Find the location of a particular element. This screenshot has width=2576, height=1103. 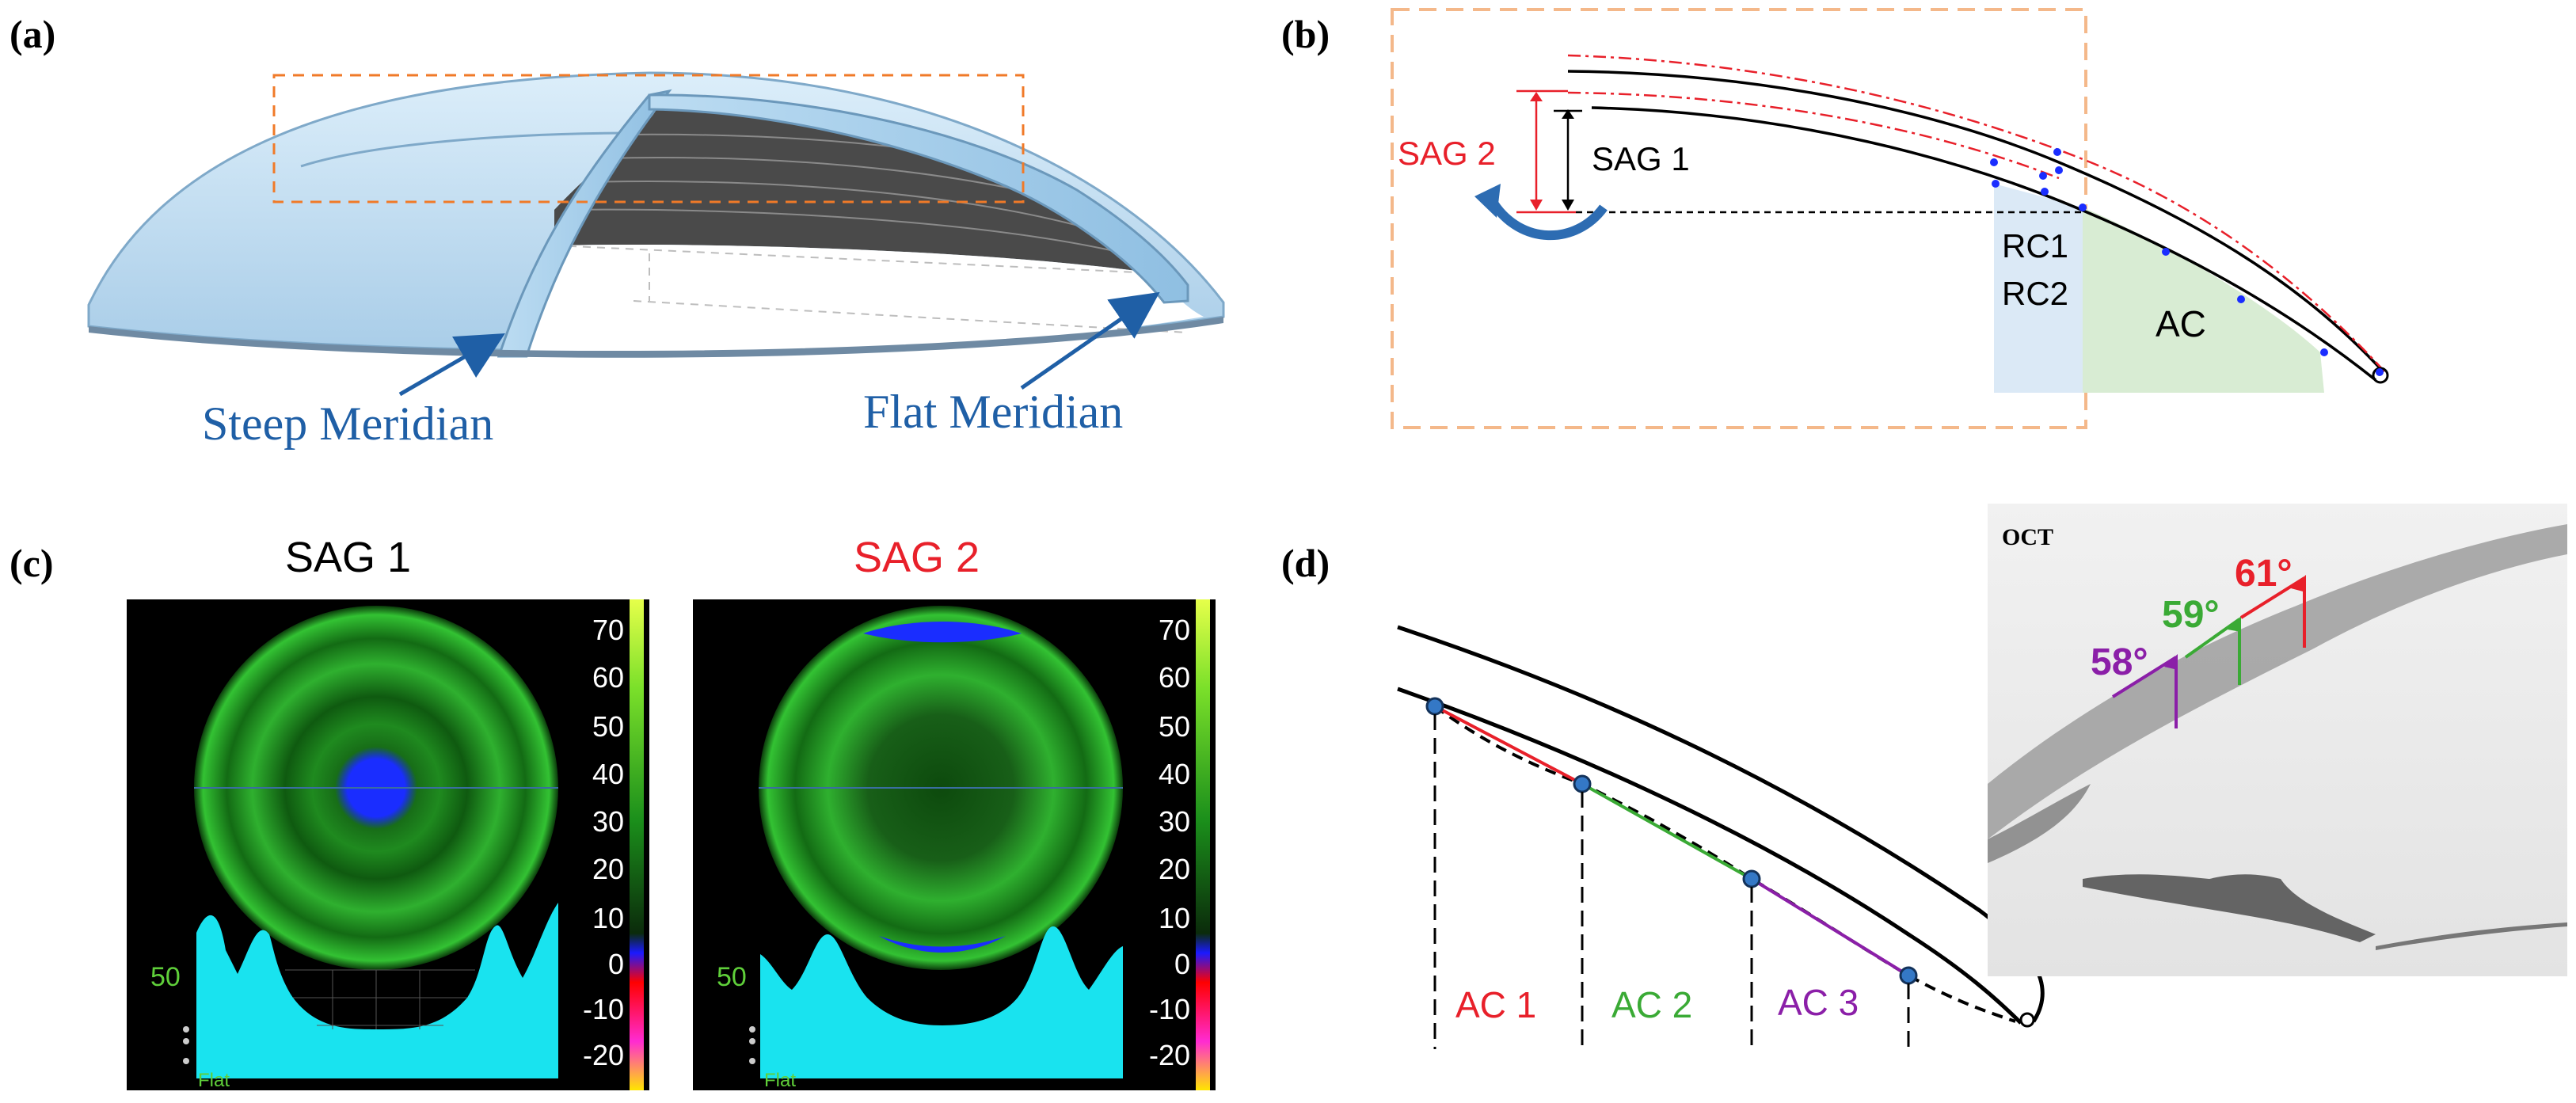

angle-59-mark is located at coordinates (2234, 624).